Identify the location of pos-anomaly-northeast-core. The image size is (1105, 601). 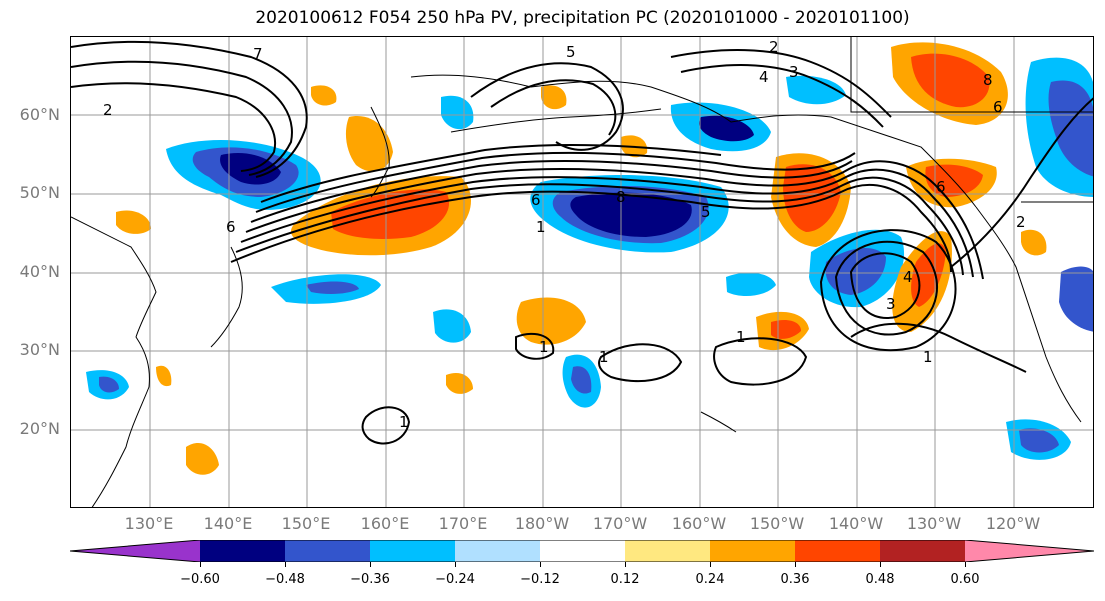
(950, 80).